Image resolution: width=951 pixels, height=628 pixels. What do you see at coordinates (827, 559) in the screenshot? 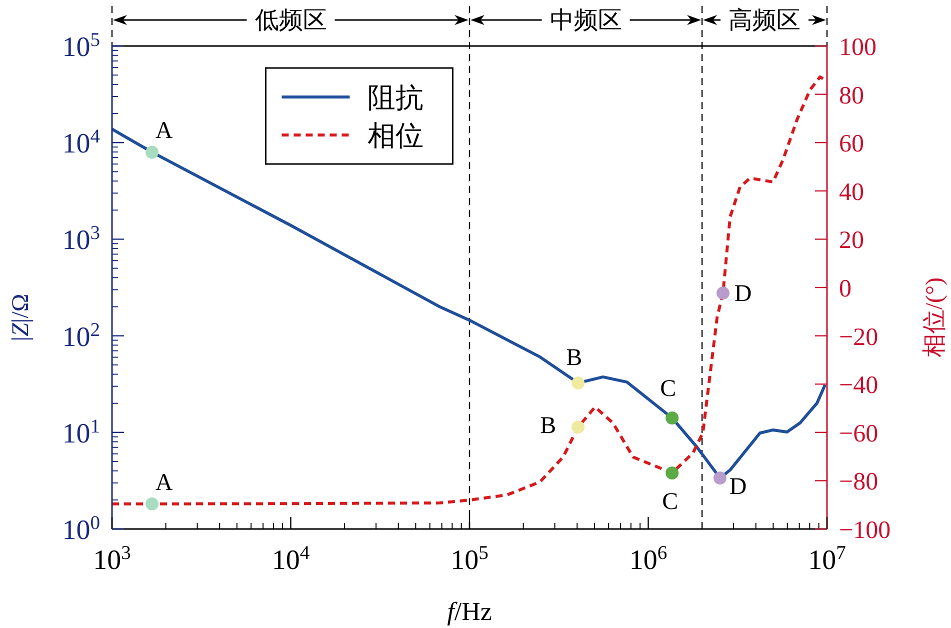
I see `x-tick-label: 10$^{7}$` at bounding box center [827, 559].